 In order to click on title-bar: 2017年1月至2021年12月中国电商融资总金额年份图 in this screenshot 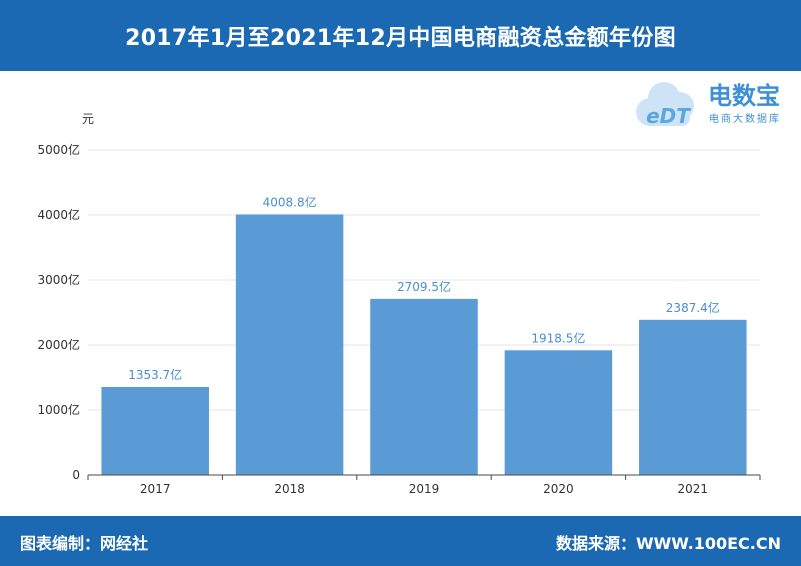, I will do `click(400, 35)`.